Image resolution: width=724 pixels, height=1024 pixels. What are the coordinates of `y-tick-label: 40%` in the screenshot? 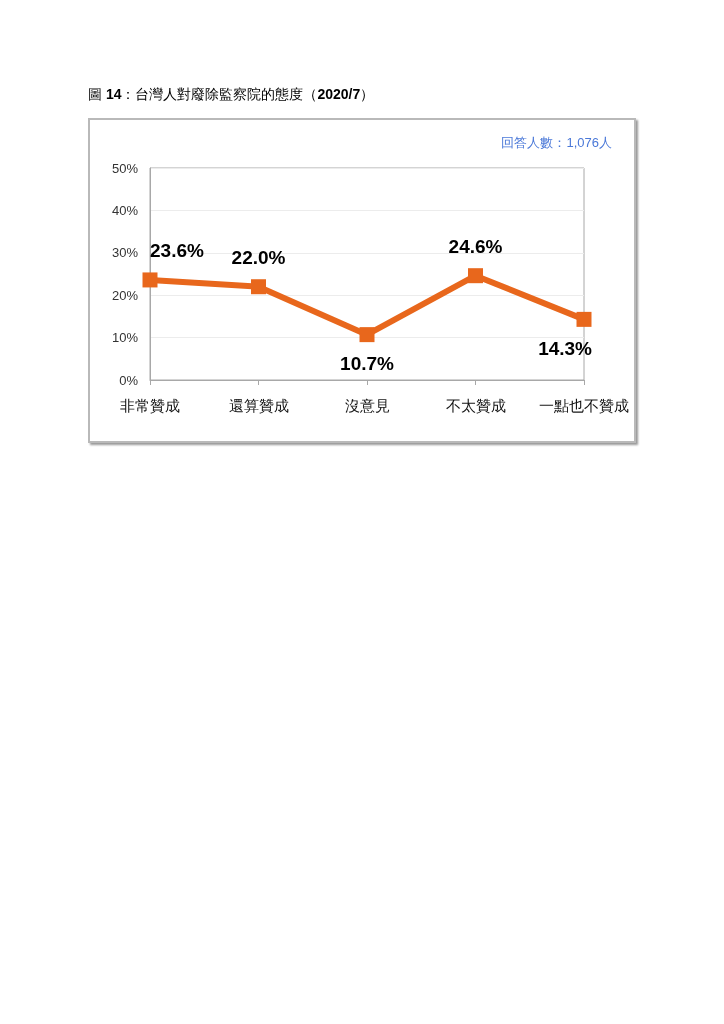 It's located at (125, 210).